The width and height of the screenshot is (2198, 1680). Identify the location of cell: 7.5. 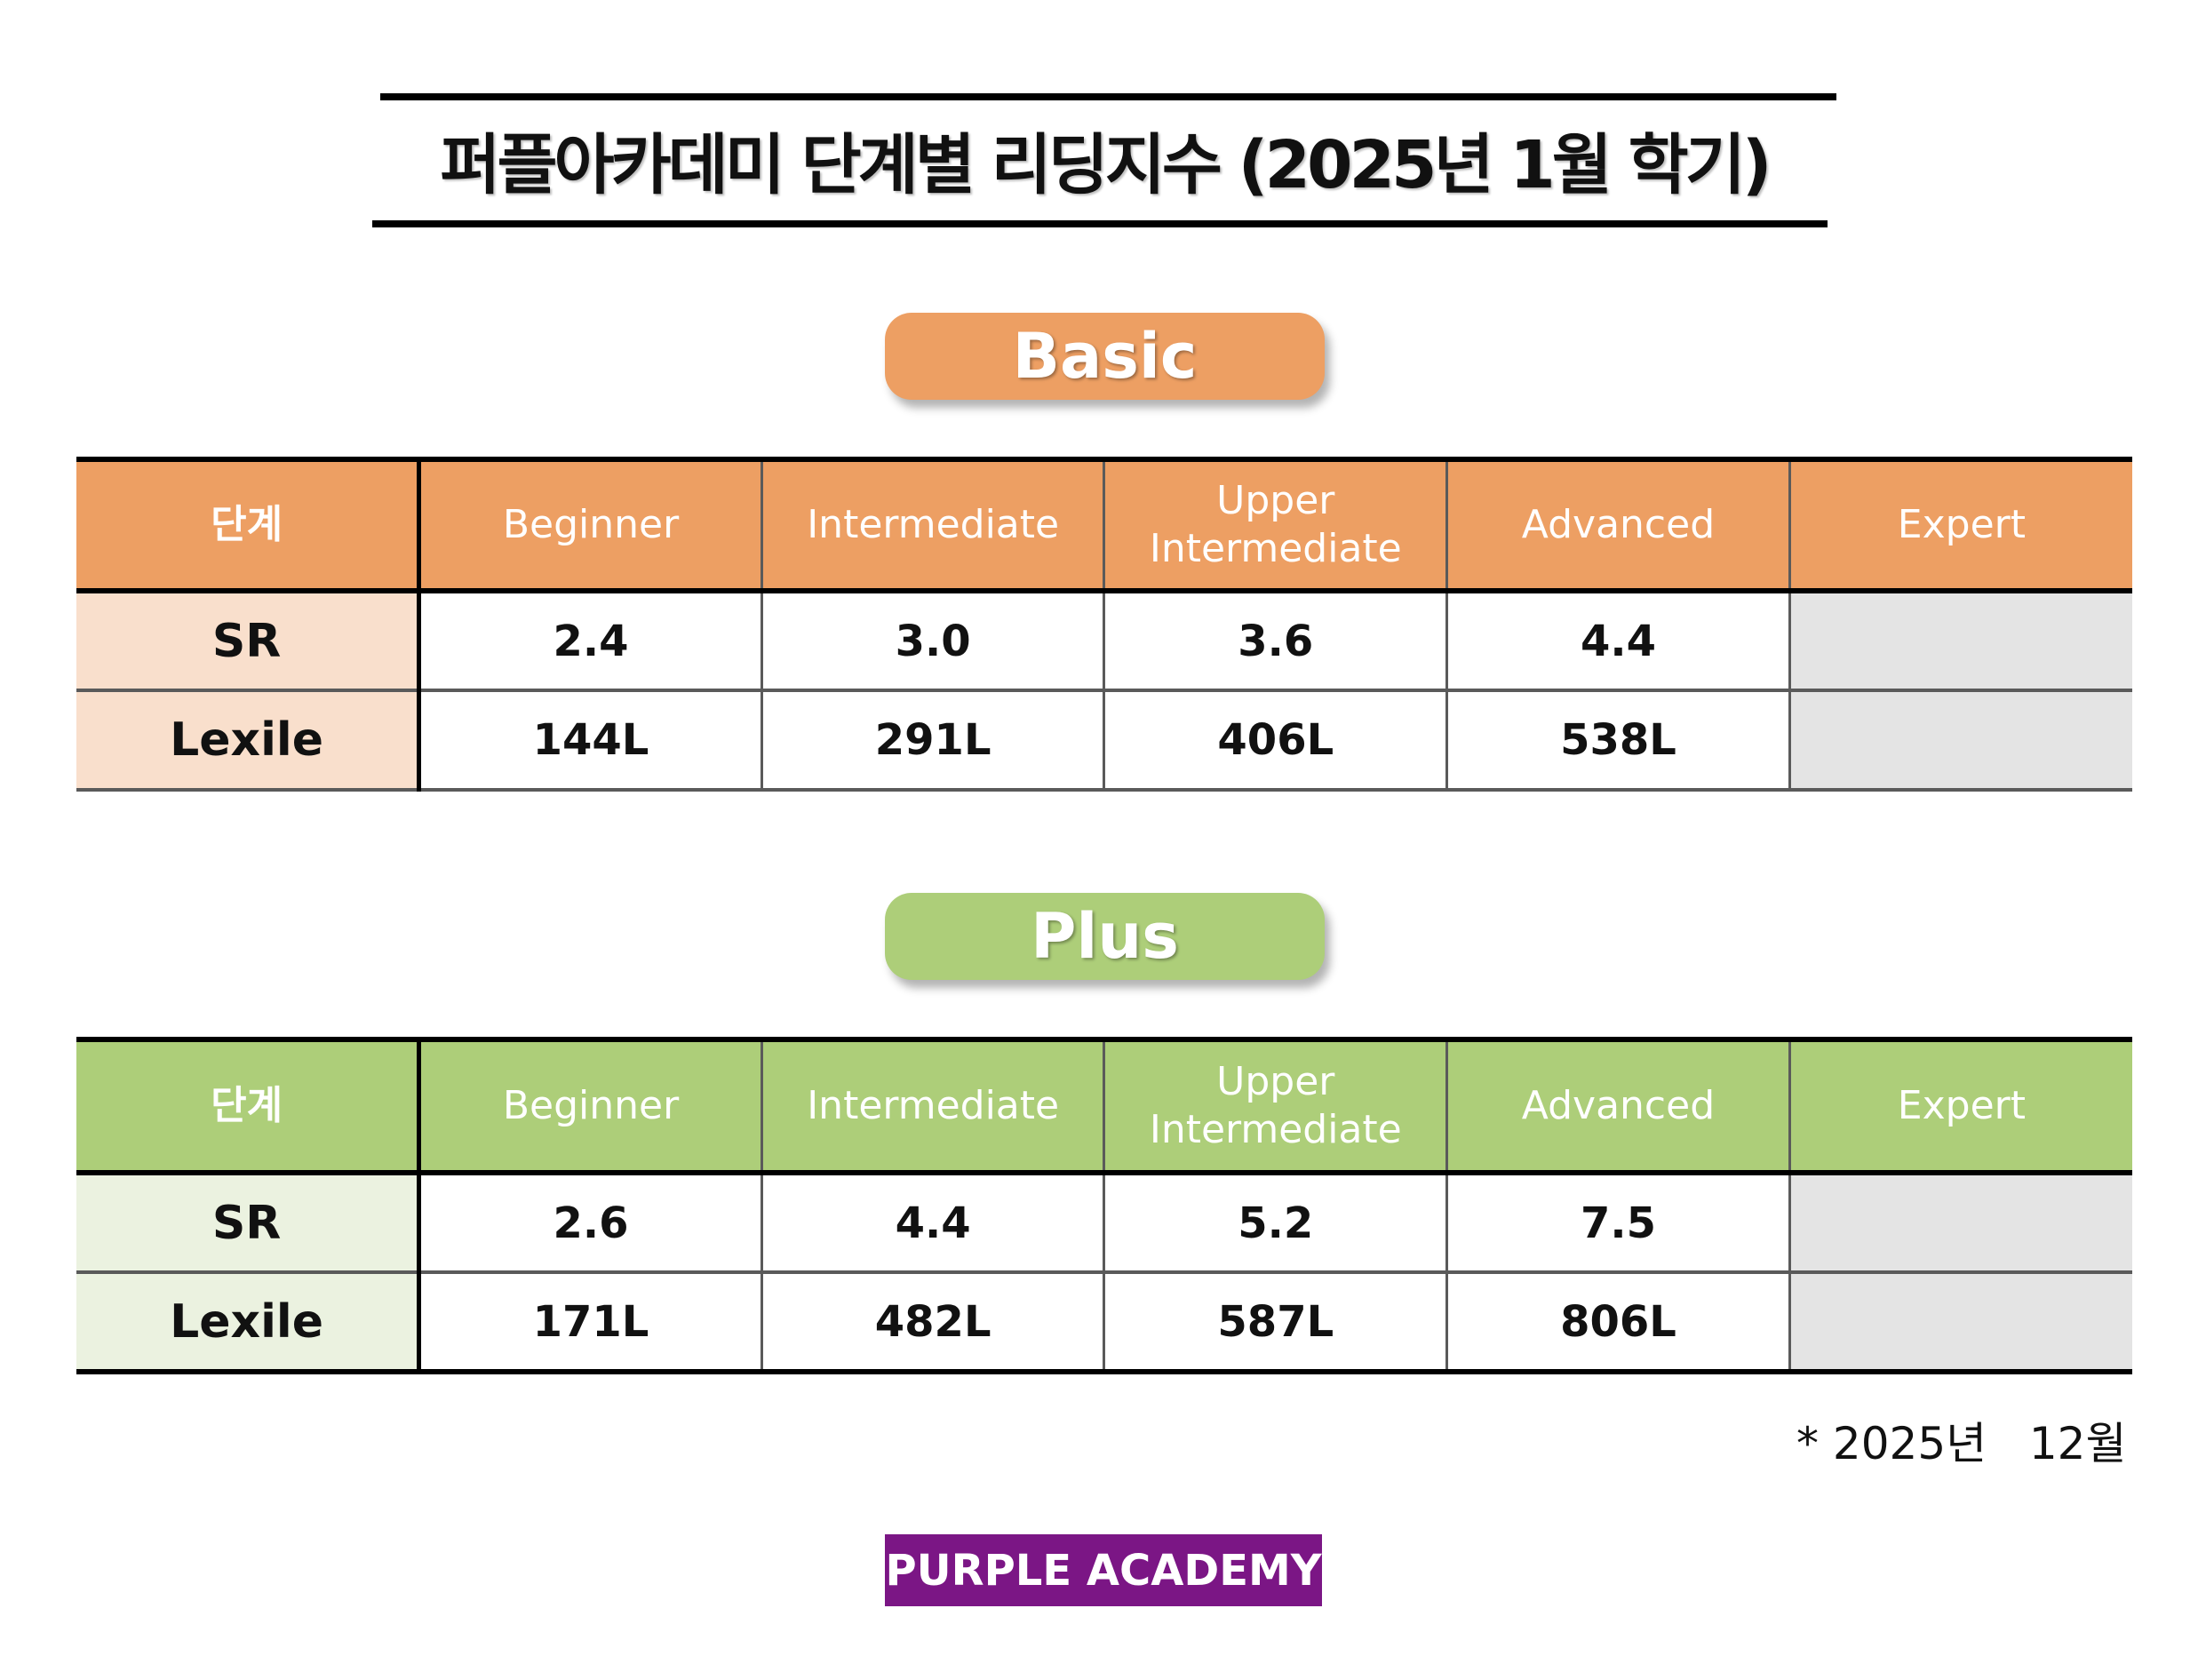
(1618, 1224).